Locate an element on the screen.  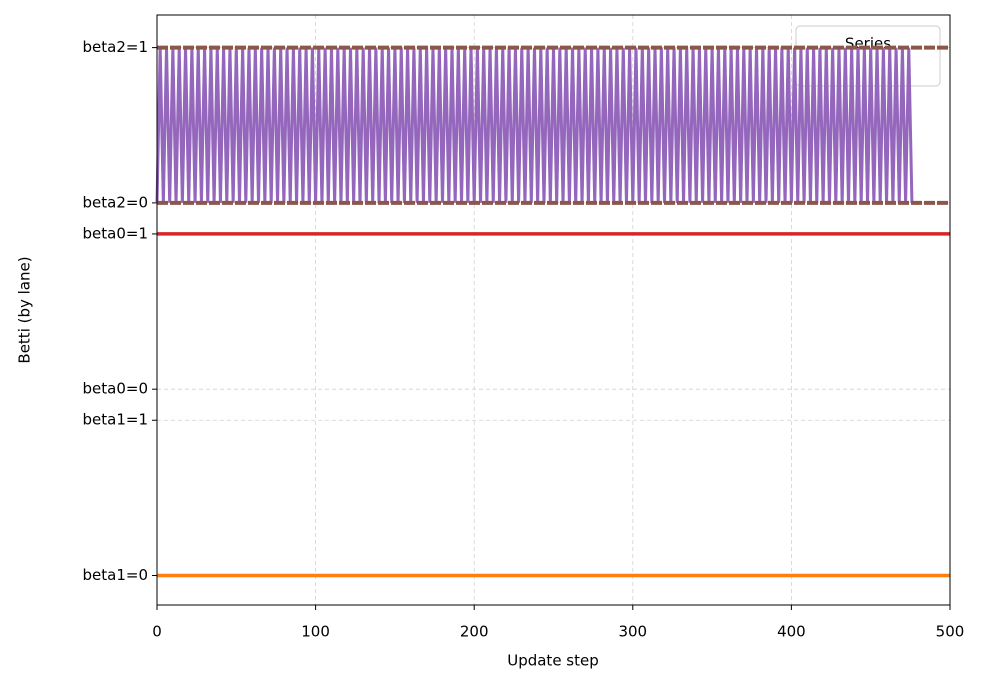
y-tick-label: beta0=1 is located at coordinates (115, 233).